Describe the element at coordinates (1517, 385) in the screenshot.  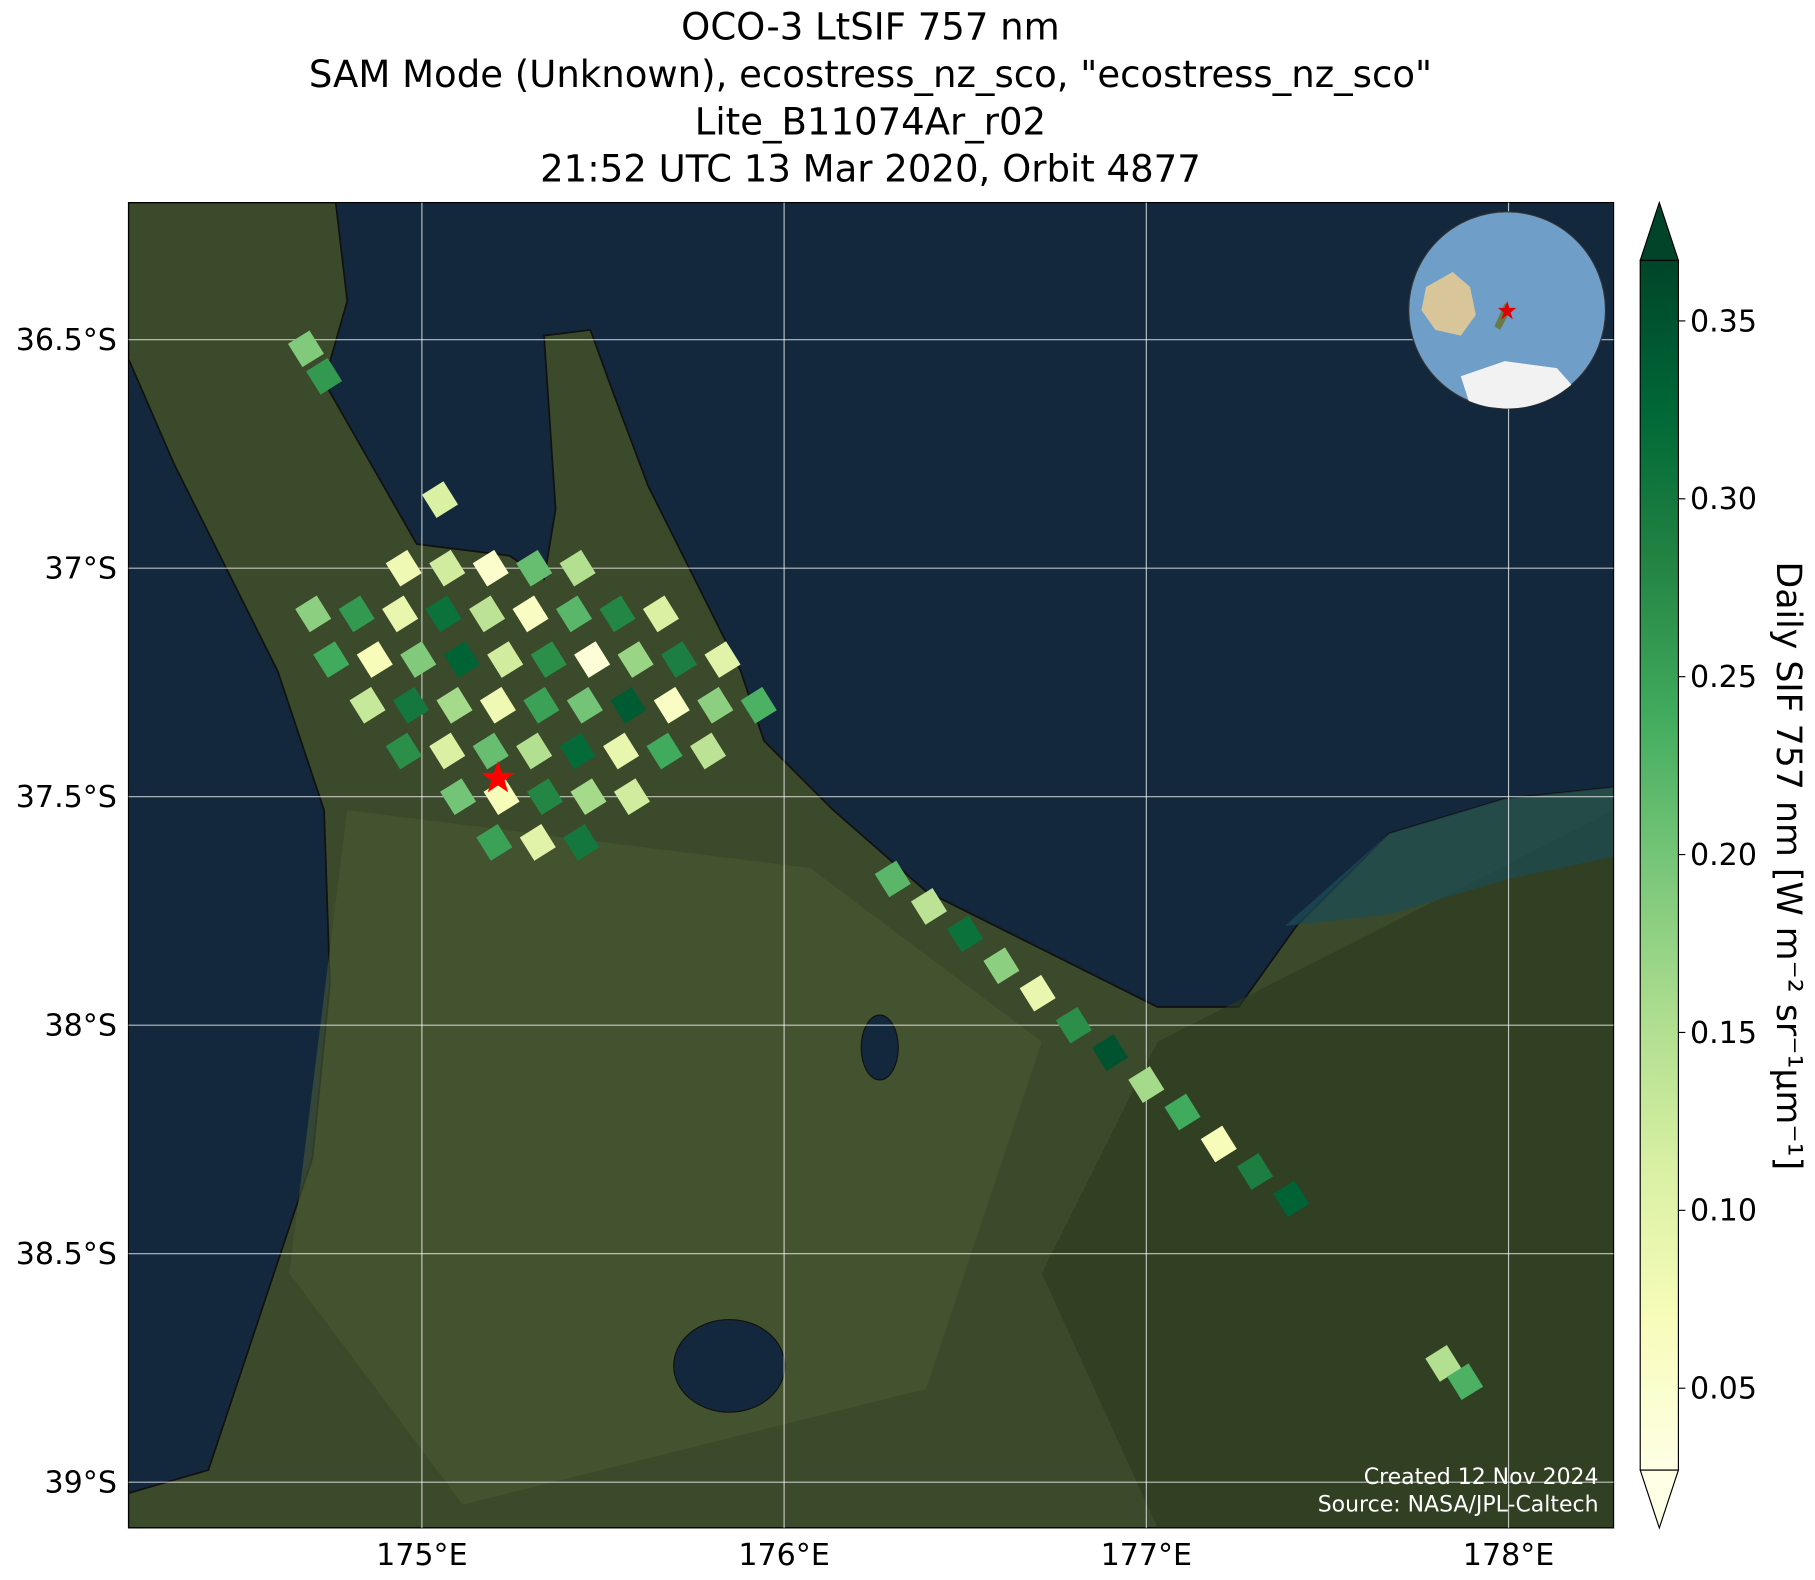
I see `antarctica` at that location.